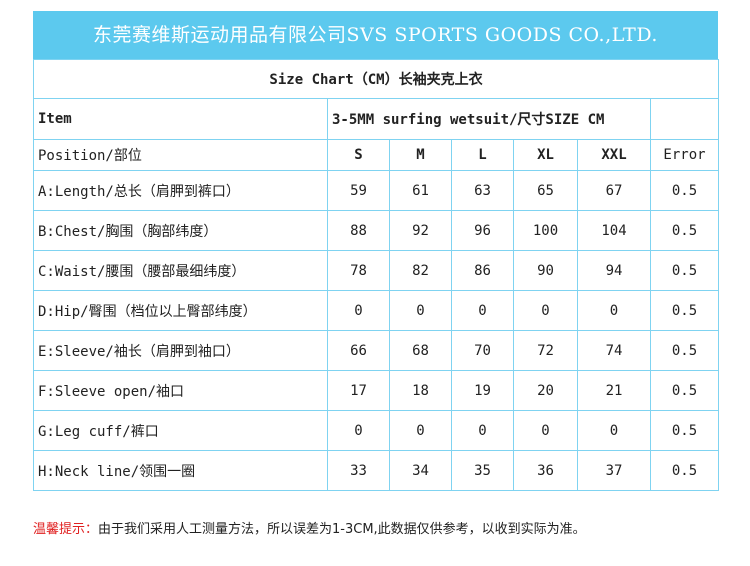 This screenshot has height=566, width=750. What do you see at coordinates (342, 529) in the screenshot?
I see `footnote-text: 由于我们采用人工测量方法，所以误差为1-3CM,此数据仅供参考，以收到实际为准。` at bounding box center [342, 529].